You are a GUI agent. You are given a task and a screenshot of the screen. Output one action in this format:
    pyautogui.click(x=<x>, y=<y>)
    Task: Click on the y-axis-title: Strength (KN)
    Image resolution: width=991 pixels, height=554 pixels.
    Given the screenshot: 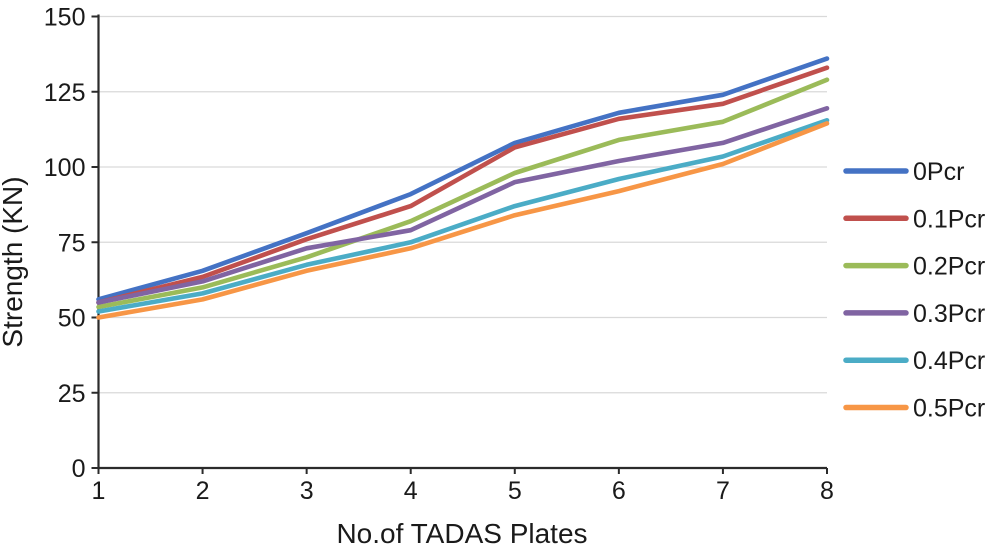 What is the action you would take?
    pyautogui.click(x=14, y=261)
    